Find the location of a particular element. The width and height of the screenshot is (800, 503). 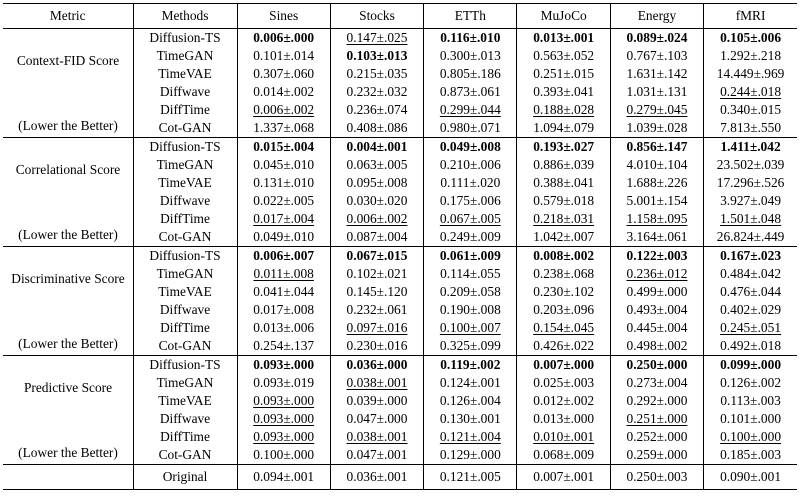

cell-value: 23.502±.039 is located at coordinates (750, 164).